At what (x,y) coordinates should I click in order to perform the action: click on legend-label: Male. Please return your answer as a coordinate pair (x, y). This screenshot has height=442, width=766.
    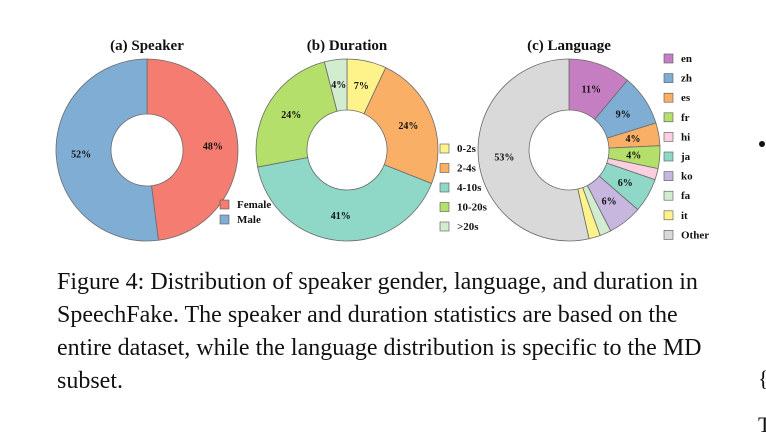
    Looking at the image, I should click on (249, 220).